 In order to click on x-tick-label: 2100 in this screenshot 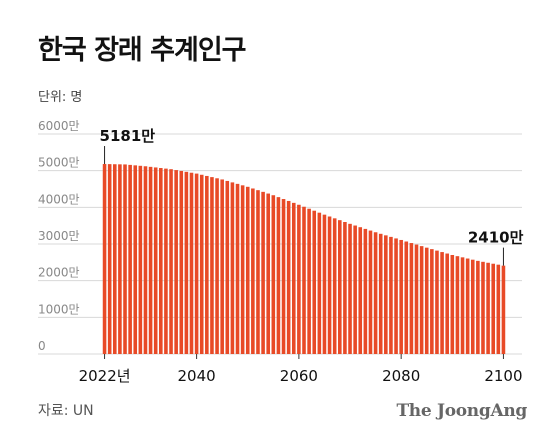, I will do `click(503, 376)`.